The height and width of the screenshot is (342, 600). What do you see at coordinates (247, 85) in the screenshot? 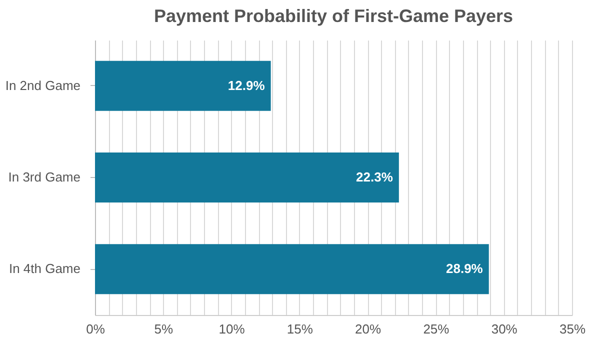
I see `data-label: 12.9%` at bounding box center [247, 85].